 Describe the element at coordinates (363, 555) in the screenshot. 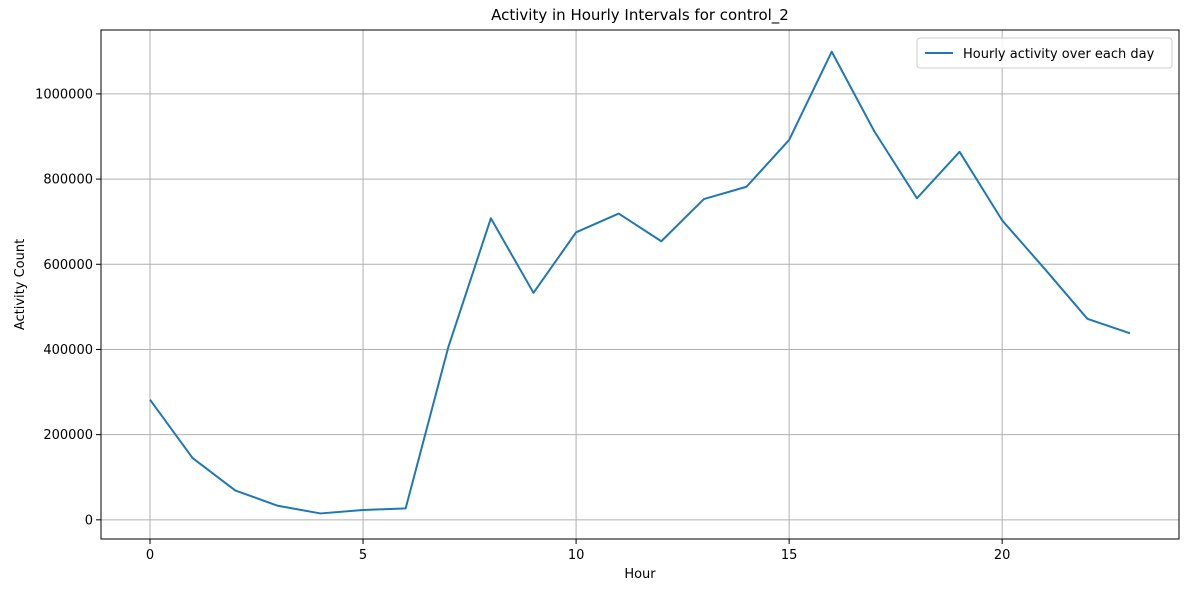

I see `x-tick-label: 5` at that location.